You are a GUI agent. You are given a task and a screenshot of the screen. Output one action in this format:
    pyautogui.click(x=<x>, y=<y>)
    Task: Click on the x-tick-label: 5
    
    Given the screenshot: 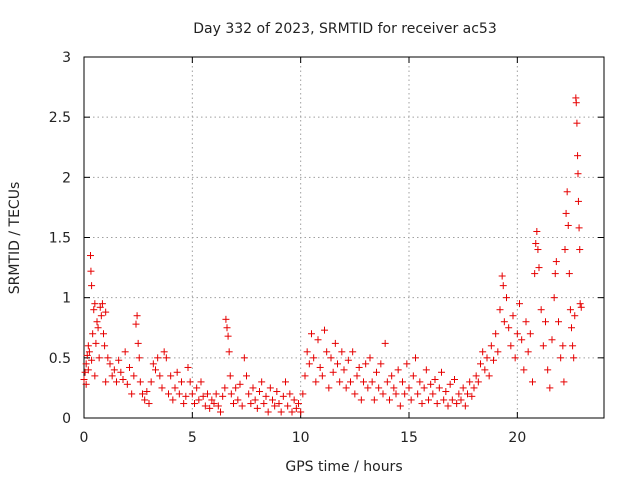 What is the action you would take?
    pyautogui.click(x=192, y=438)
    